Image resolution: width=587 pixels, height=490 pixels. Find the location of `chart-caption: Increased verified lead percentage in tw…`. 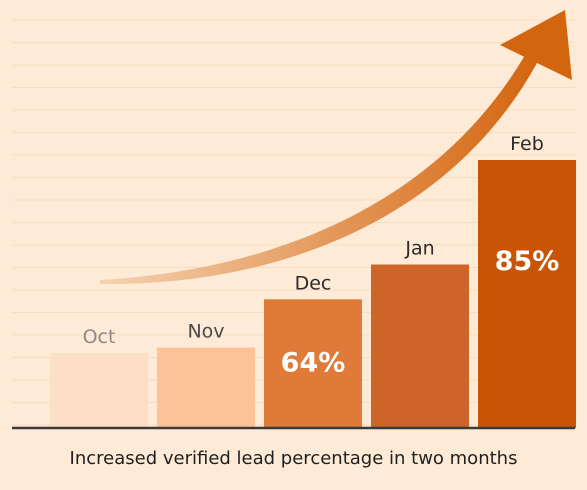

chart-caption: Increased verified lead percentage in tw… is located at coordinates (293, 458).